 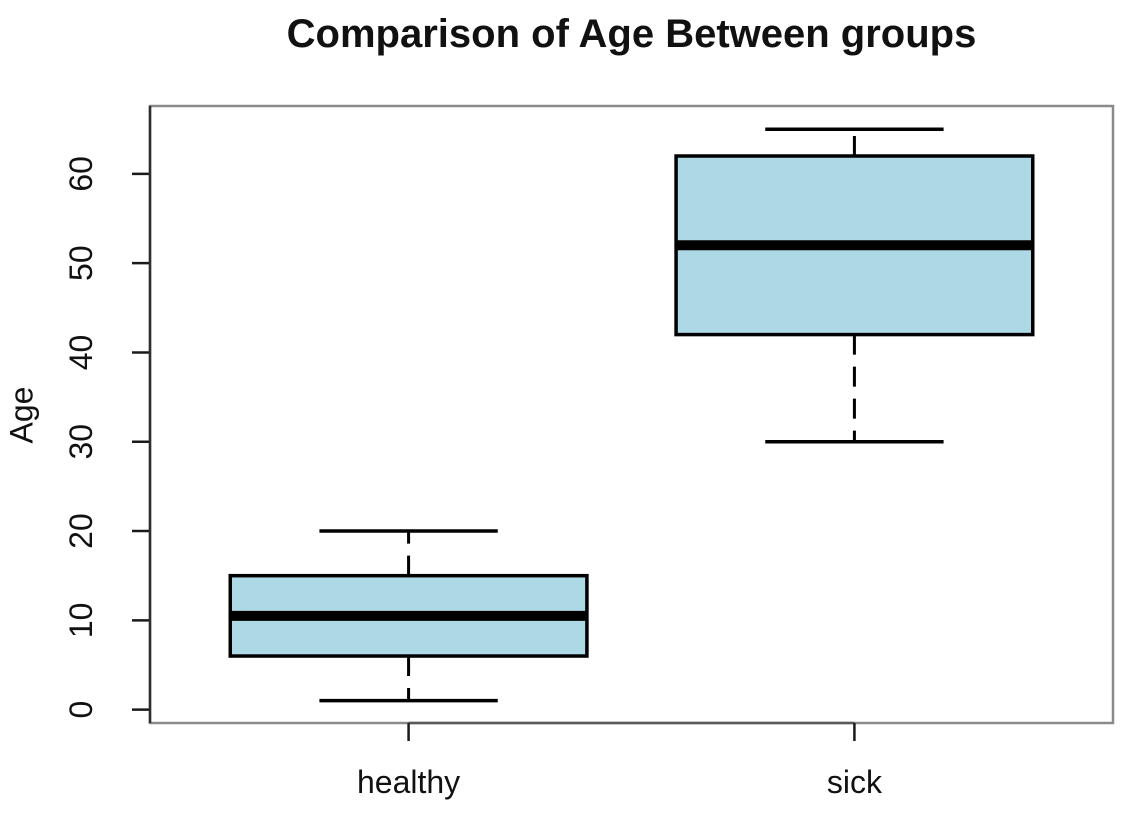 What do you see at coordinates (81, 442) in the screenshot?
I see `y-tick-label-30: 30` at bounding box center [81, 442].